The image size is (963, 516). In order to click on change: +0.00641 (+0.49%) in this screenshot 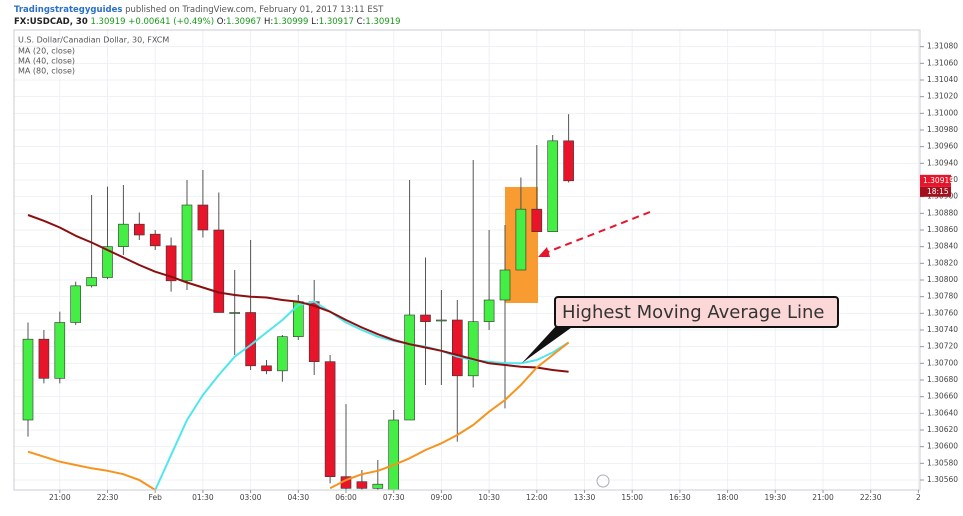, I will do `click(171, 22)`.